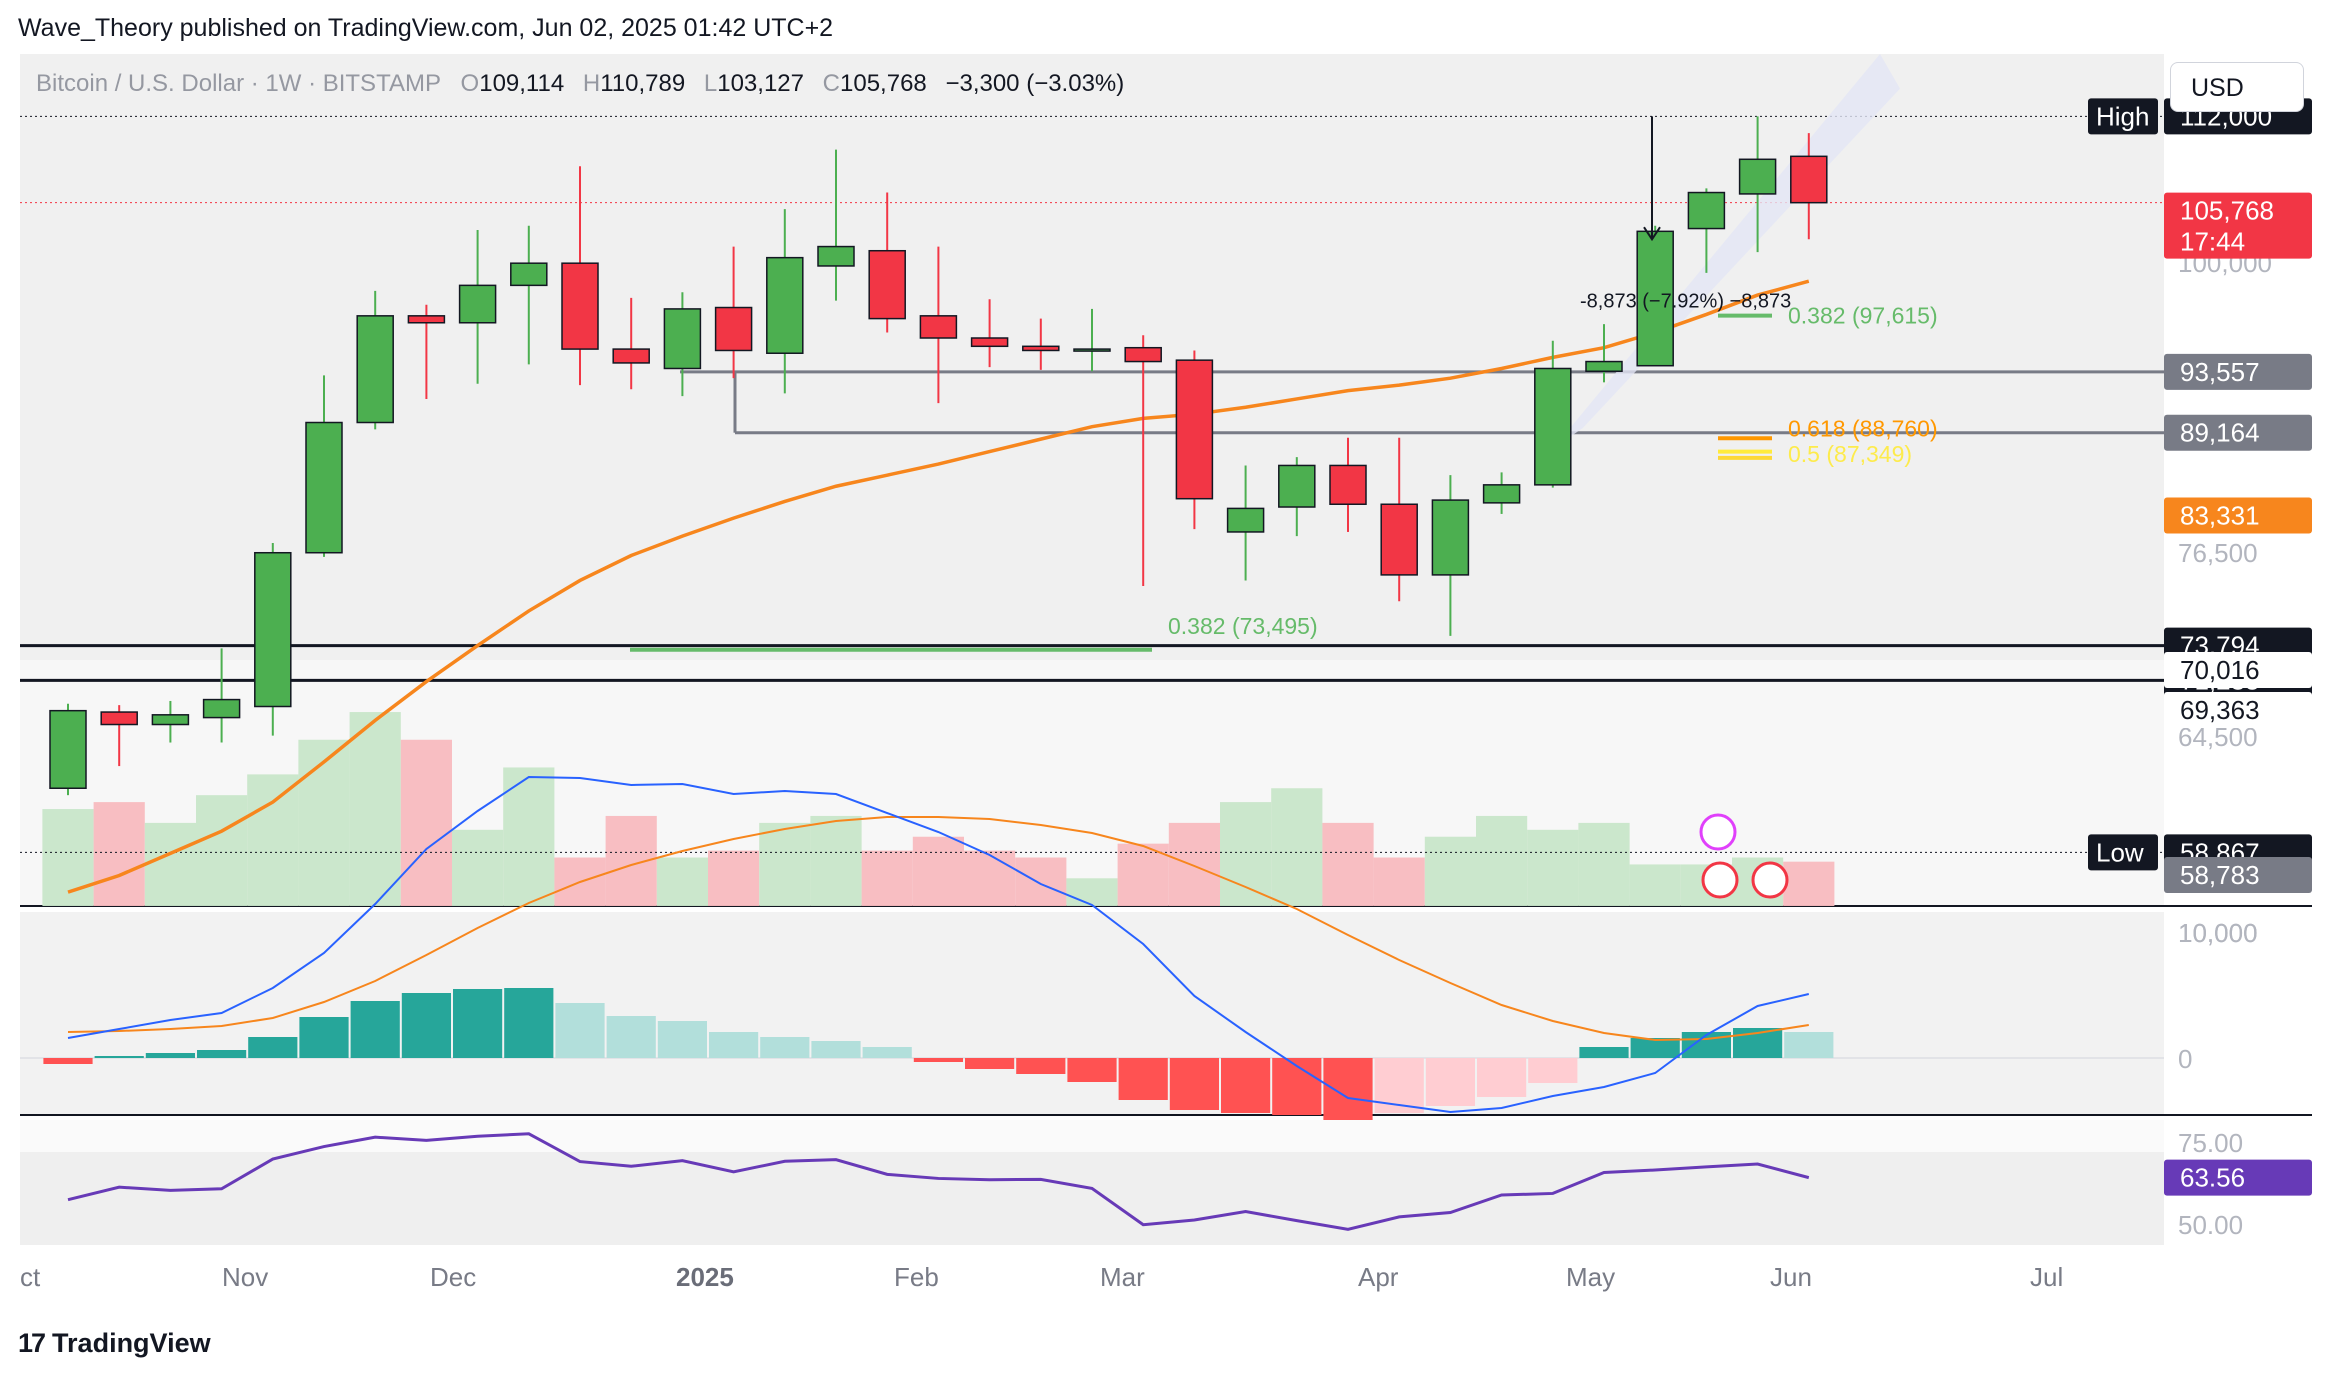 This screenshot has width=2332, height=1378. I want to click on level-70016-value: 70,016, so click(2220, 670).